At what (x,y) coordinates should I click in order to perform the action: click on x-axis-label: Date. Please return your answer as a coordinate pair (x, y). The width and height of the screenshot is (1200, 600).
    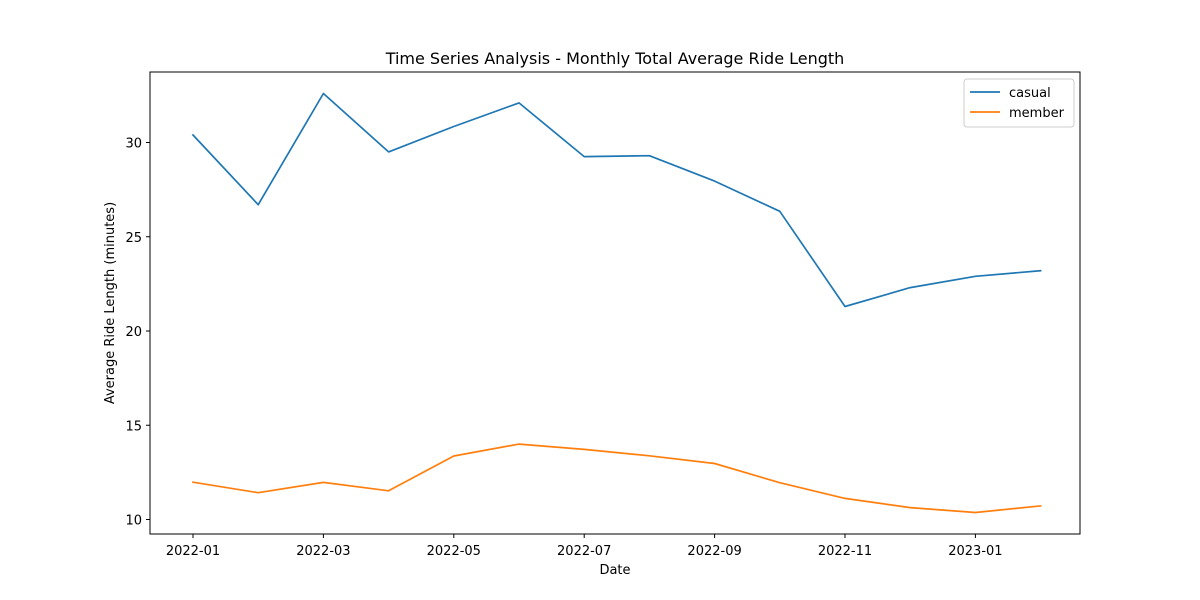
    Looking at the image, I should click on (614, 570).